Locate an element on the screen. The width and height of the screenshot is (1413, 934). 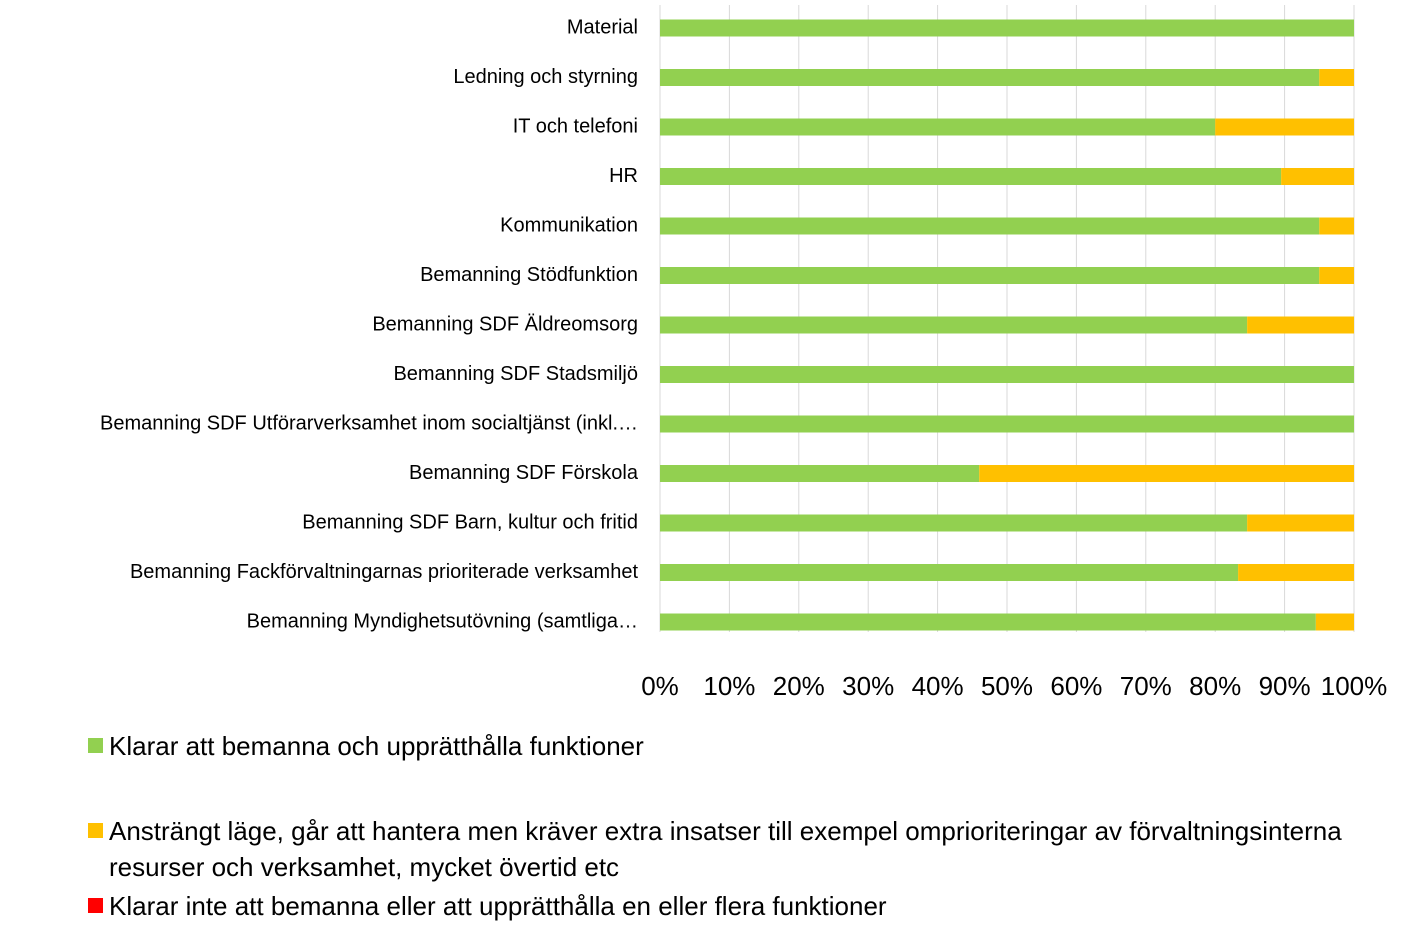
y-tick-label: Ledning och styrning is located at coordinates (545, 77).